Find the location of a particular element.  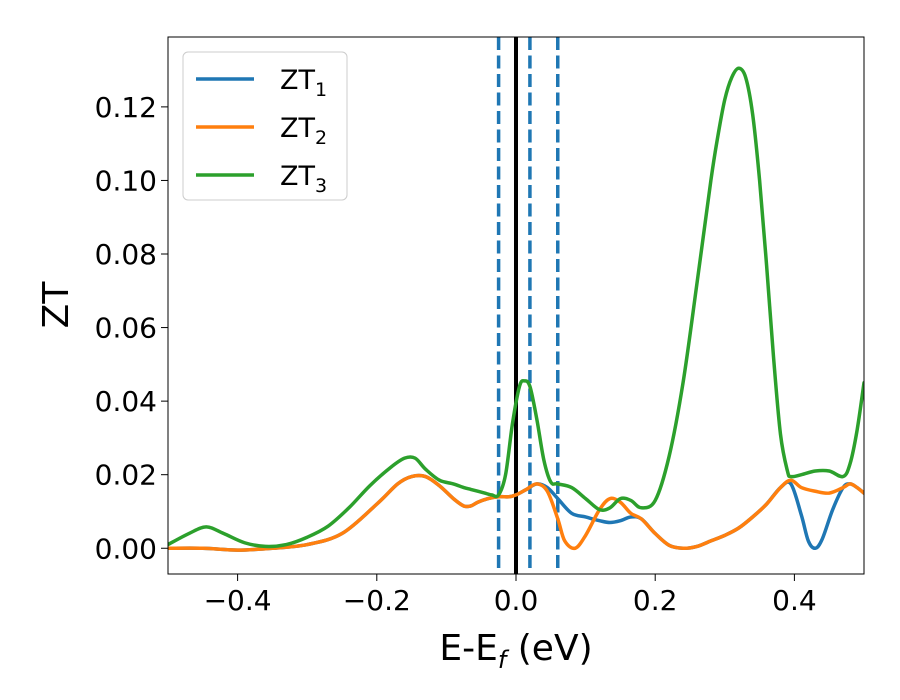

x-axis-ticks: −0.4 −0.2 0.0 0.2 0.4 is located at coordinates (510, 595).